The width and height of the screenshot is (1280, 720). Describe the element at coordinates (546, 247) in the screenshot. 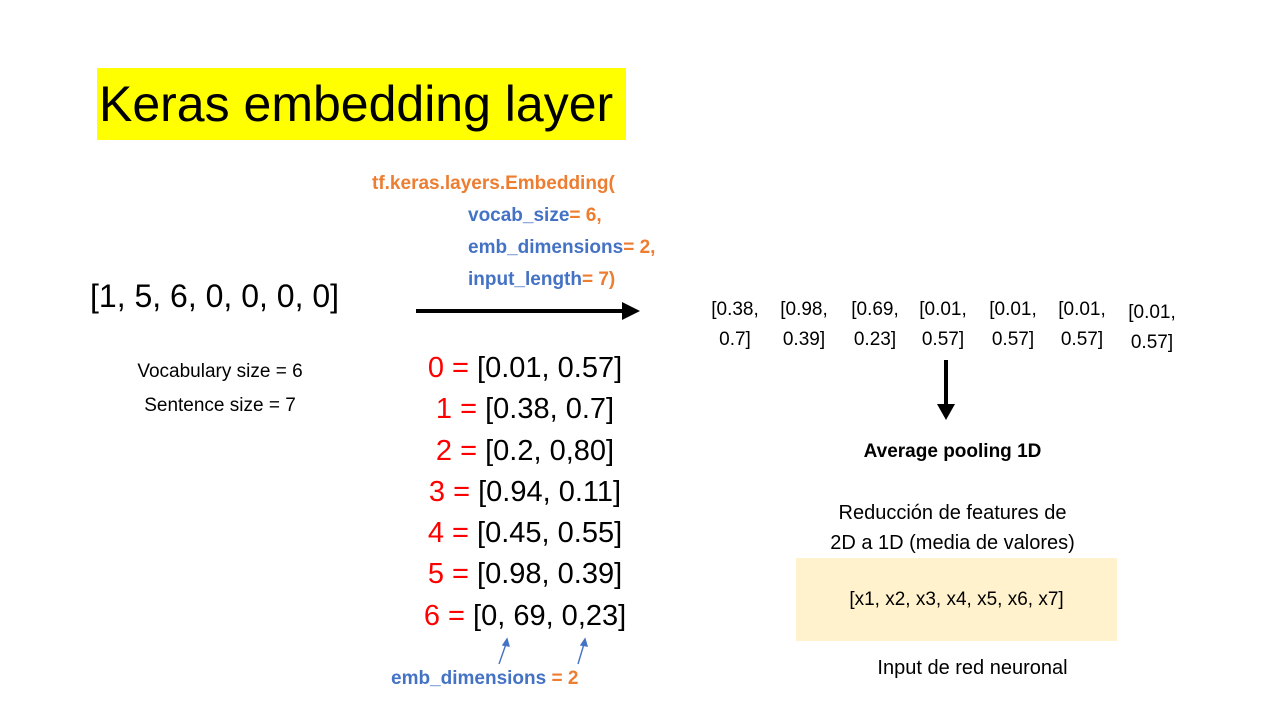

I see `code-arg-name: emb_dimensions` at that location.